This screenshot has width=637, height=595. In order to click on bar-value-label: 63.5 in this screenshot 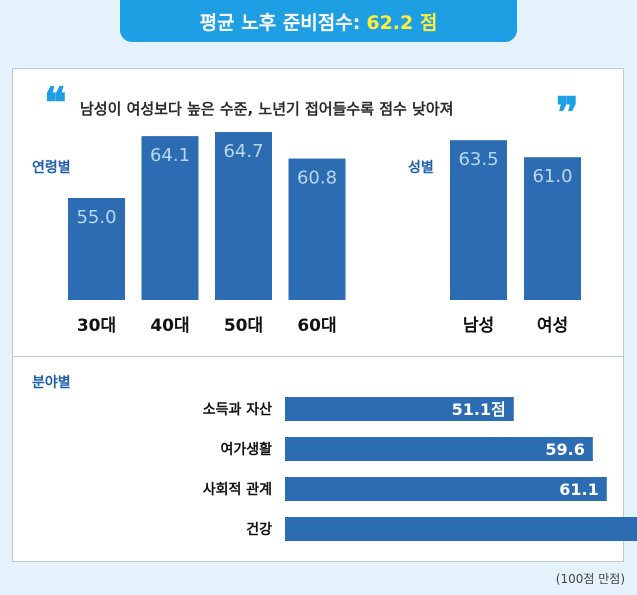, I will do `click(478, 159)`.